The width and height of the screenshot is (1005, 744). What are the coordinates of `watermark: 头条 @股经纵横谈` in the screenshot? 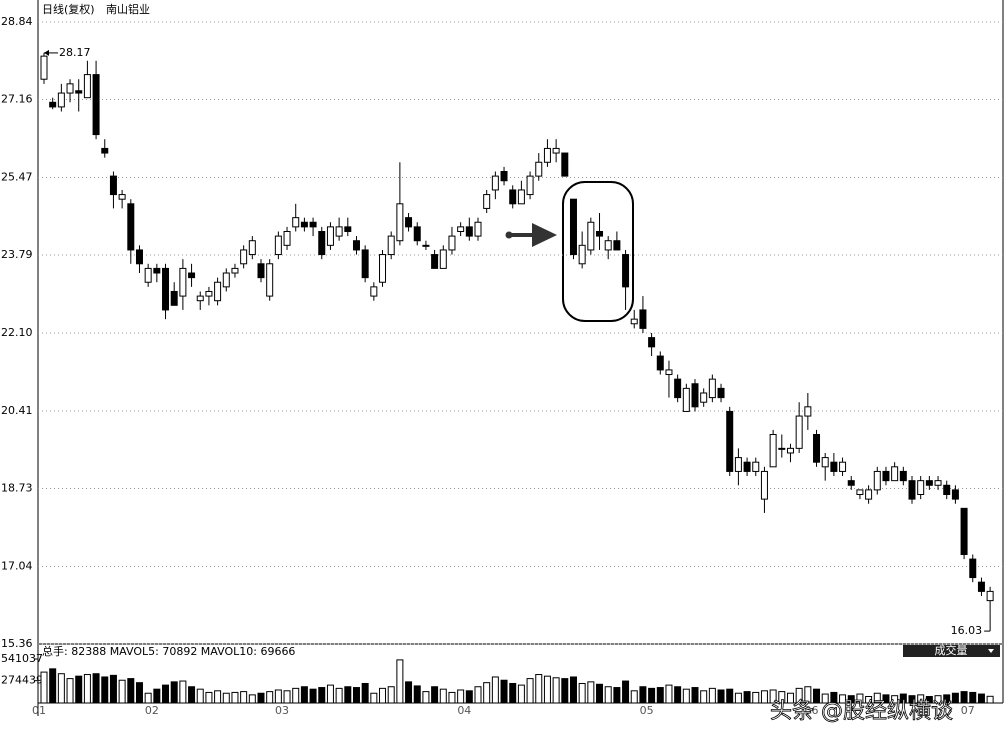 It's located at (861, 711).